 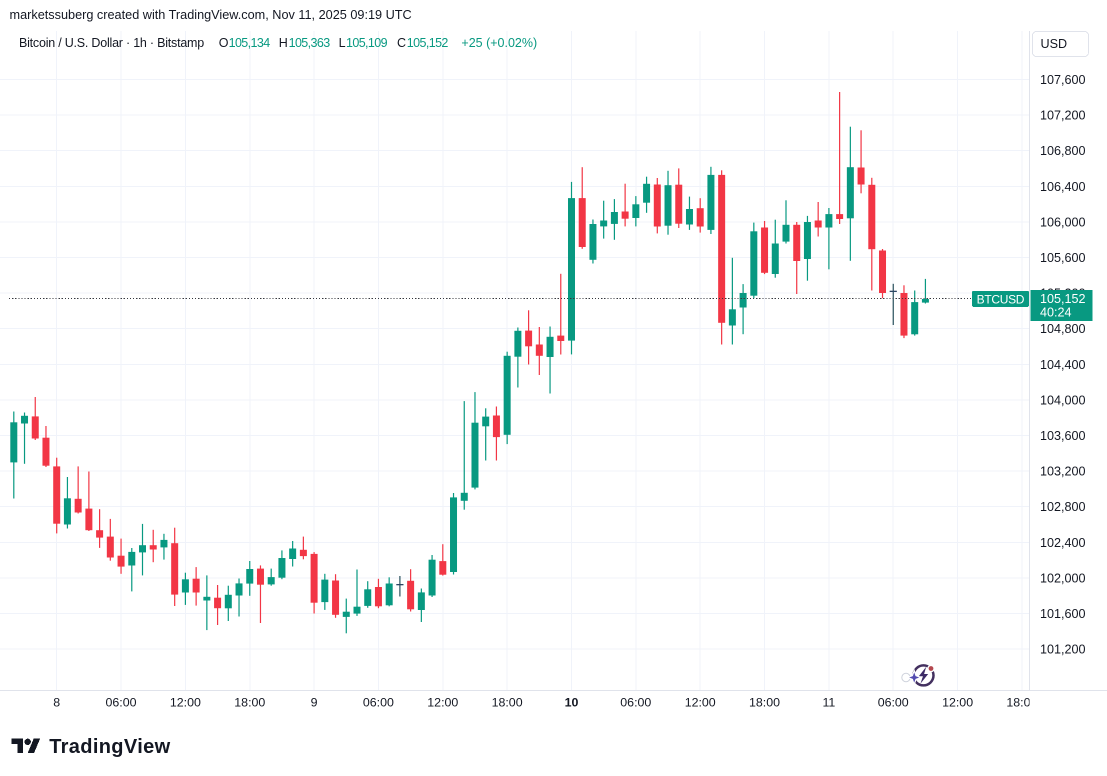 What do you see at coordinates (314, 703) in the screenshot?
I see `svg-text: 9` at bounding box center [314, 703].